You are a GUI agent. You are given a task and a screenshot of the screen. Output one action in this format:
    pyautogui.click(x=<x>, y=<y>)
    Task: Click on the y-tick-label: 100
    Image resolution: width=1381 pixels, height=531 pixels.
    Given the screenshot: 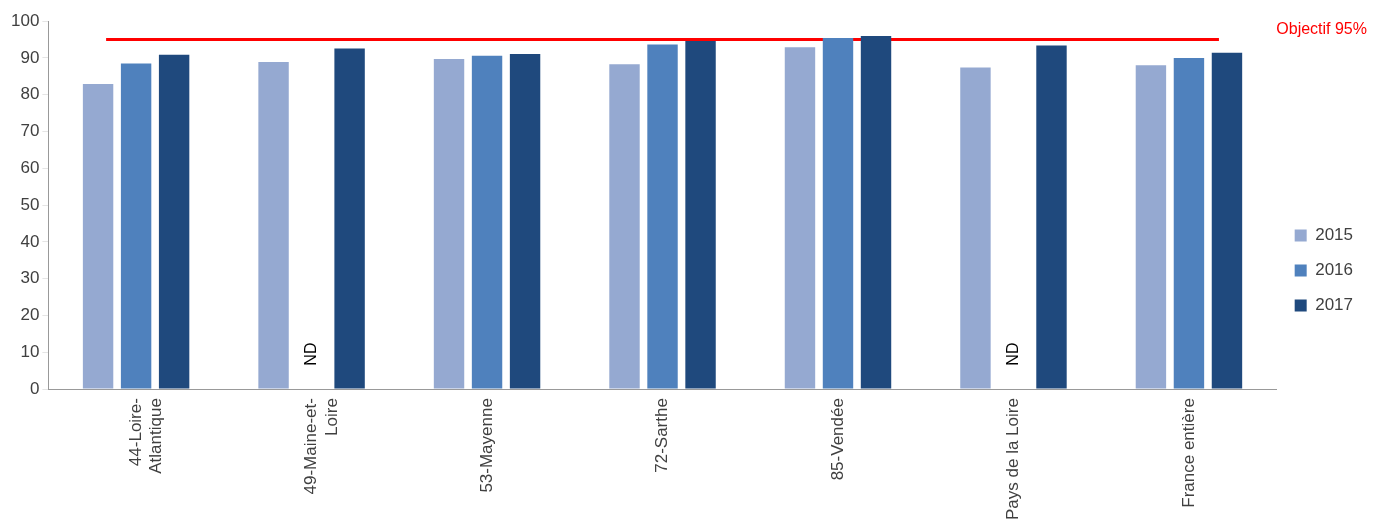 What is the action you would take?
    pyautogui.click(x=25, y=20)
    